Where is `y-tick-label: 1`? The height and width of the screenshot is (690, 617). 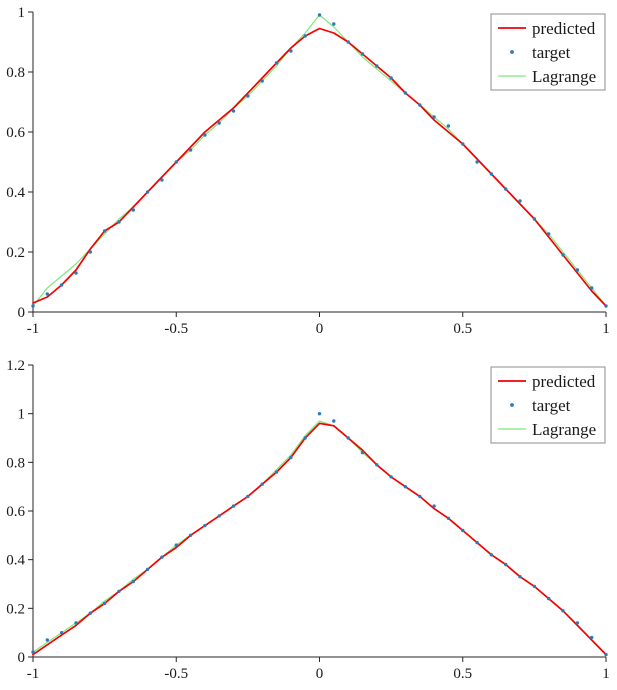 y-tick-label: 1 is located at coordinates (22, 415).